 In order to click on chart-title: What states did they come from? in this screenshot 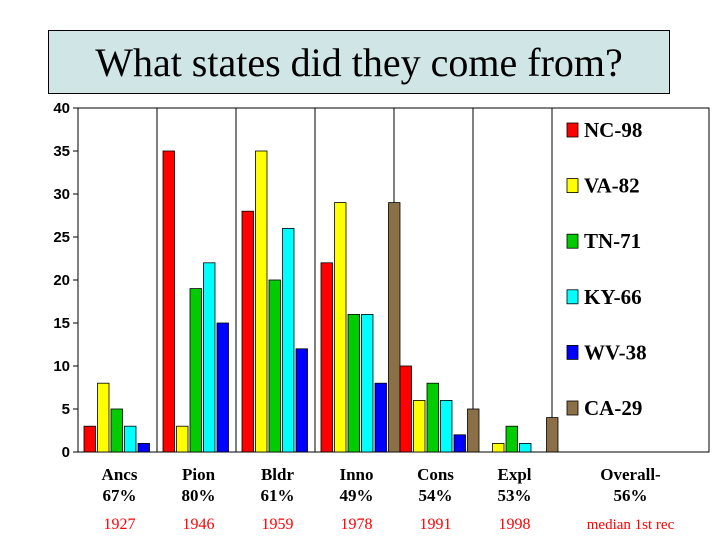, I will do `click(359, 62)`.